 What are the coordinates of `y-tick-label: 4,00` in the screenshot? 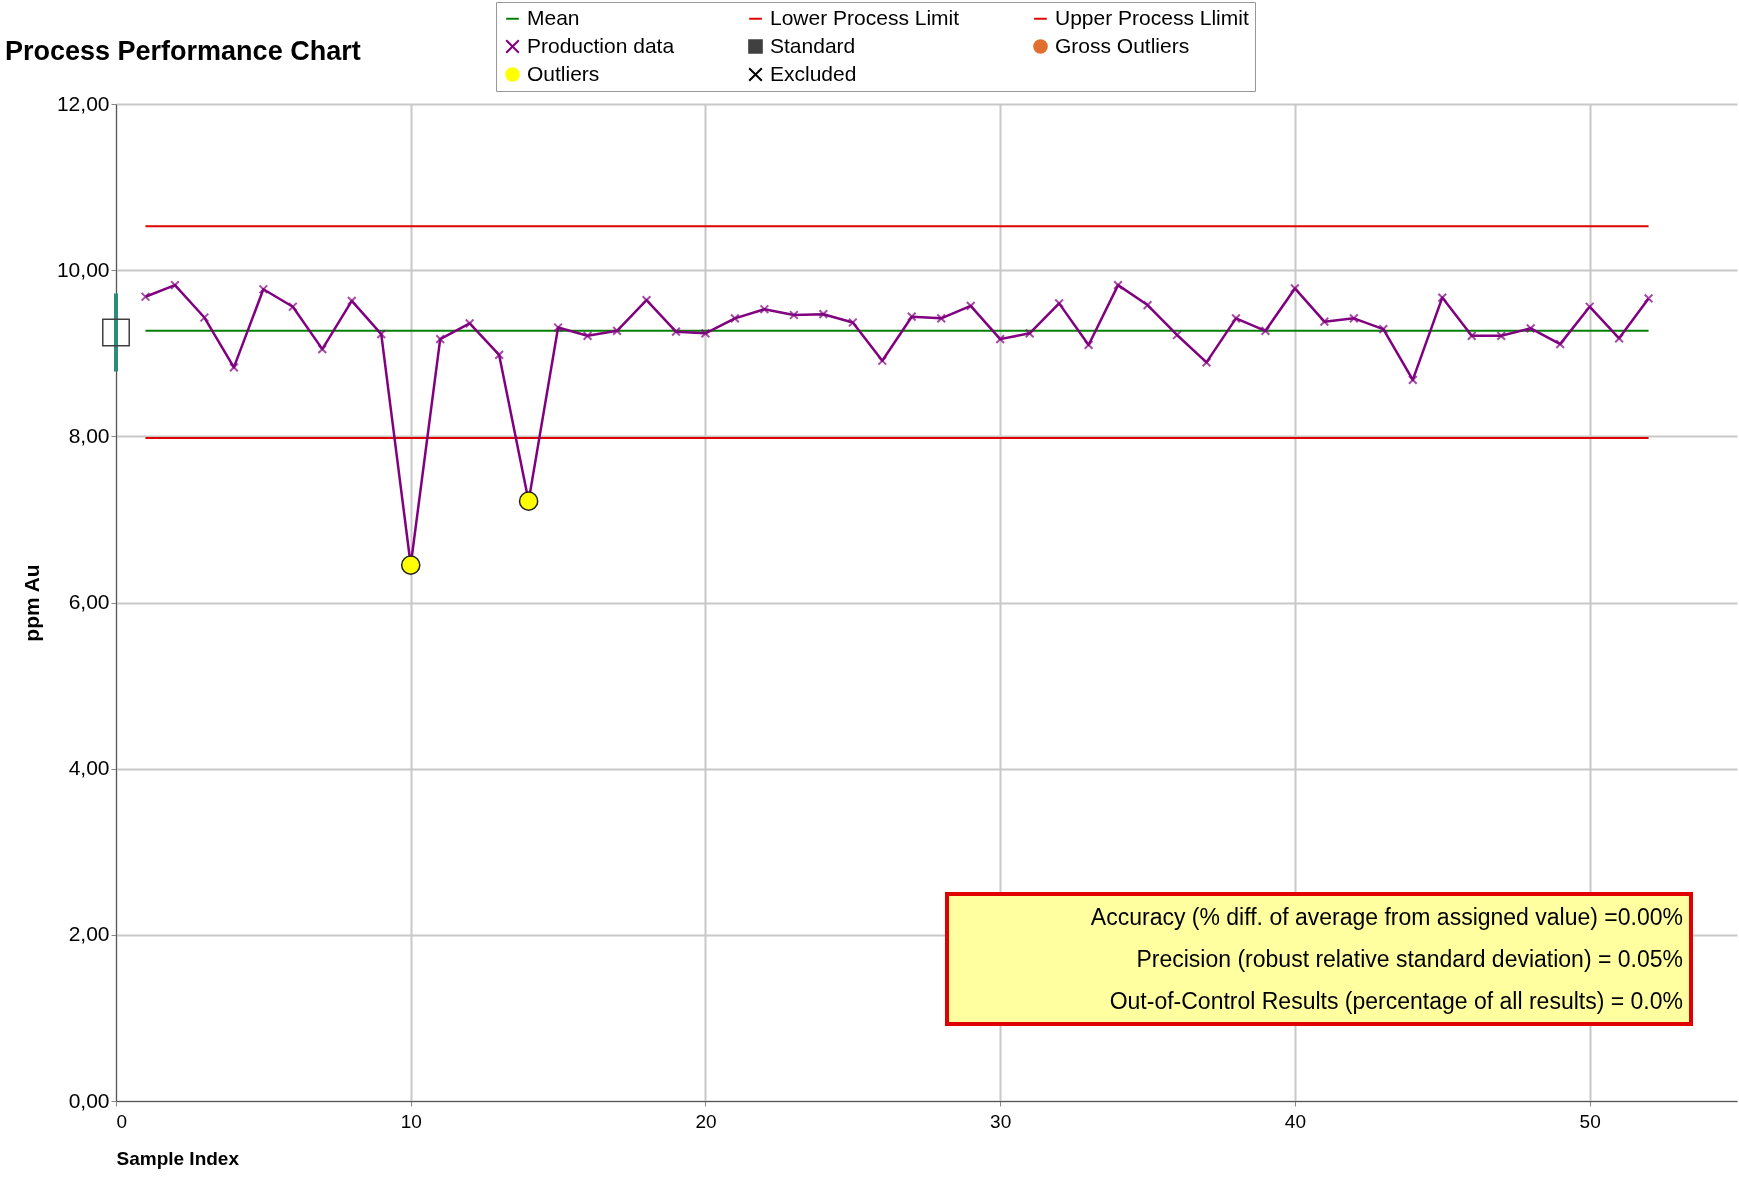 It's located at (89, 768).